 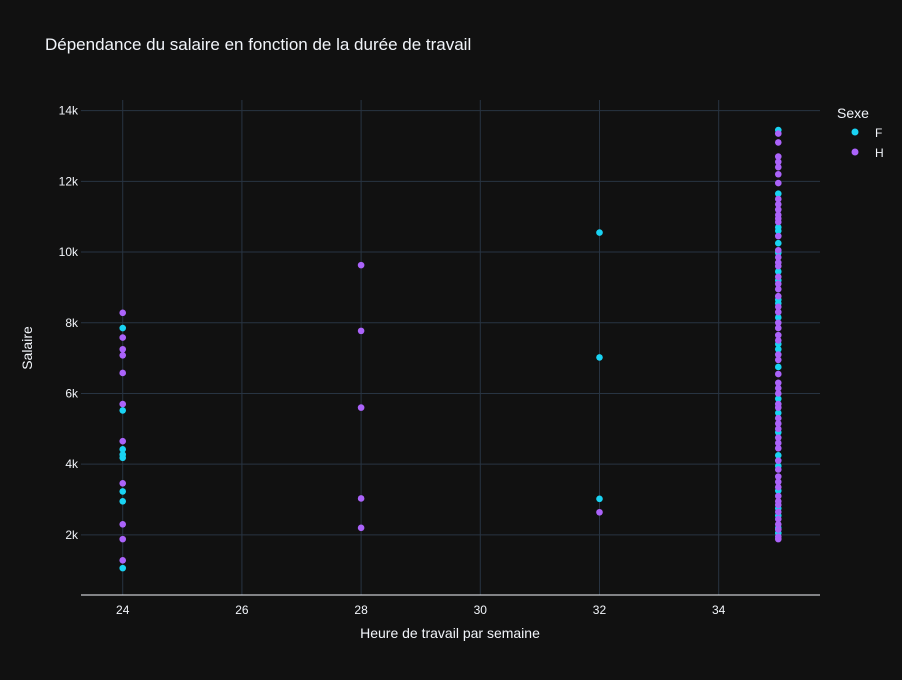 What do you see at coordinates (123, 610) in the screenshot?
I see `x-tick-label: 24` at bounding box center [123, 610].